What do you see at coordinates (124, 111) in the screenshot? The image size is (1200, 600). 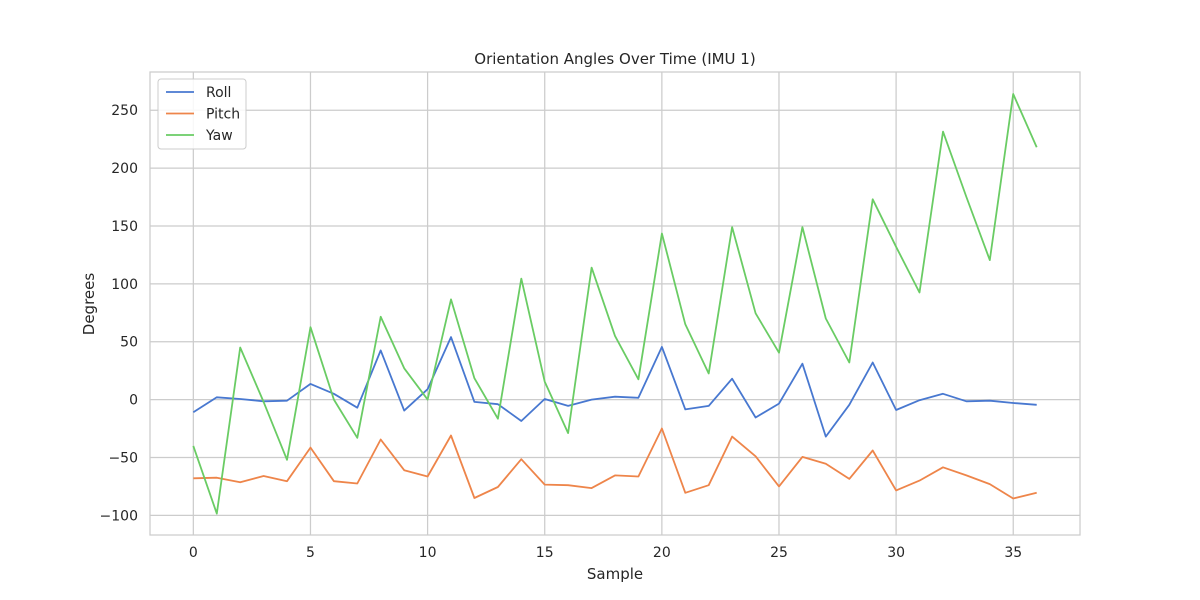 I see `y-tick-label: 250` at bounding box center [124, 111].